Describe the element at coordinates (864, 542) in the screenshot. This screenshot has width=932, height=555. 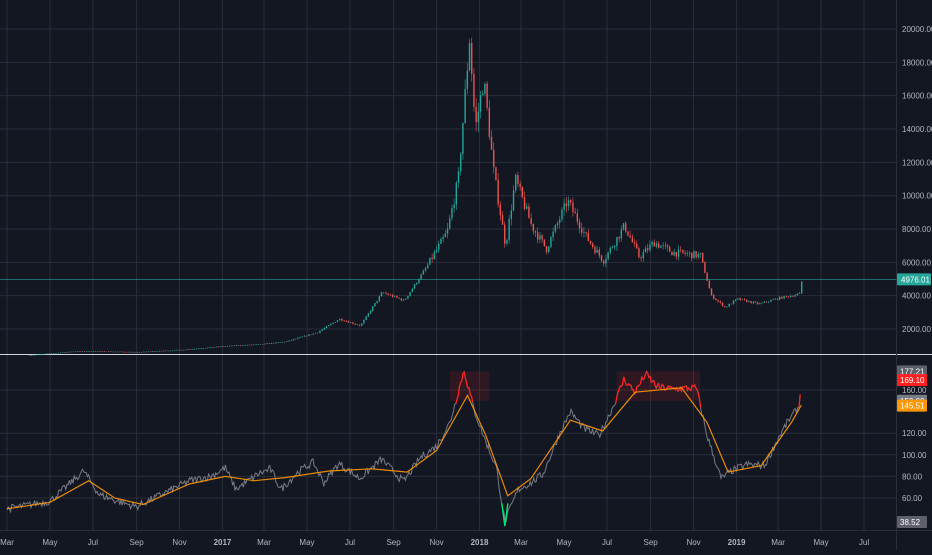
I see `time-tick-label: Jul` at that location.